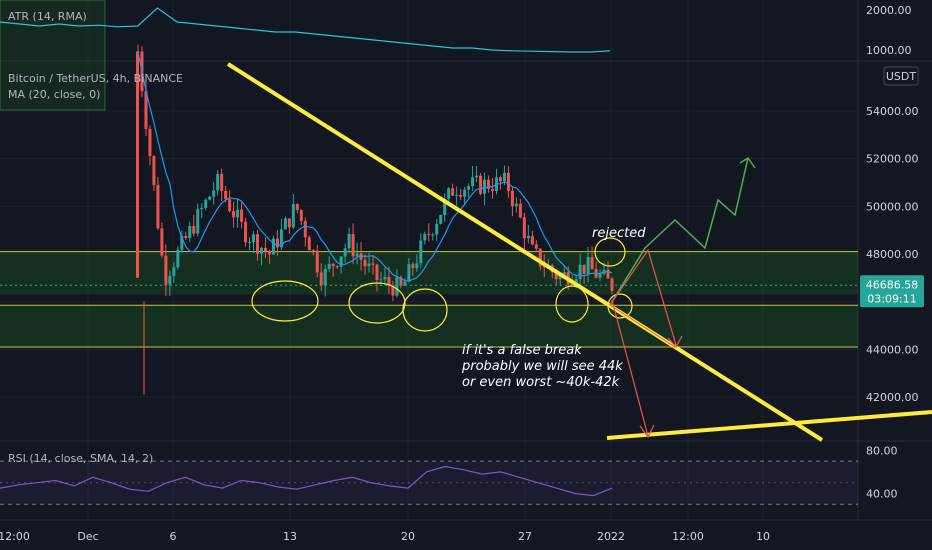 This screenshot has height=550, width=932. I want to click on atr-tick-1000: 1000.00, so click(889, 50).